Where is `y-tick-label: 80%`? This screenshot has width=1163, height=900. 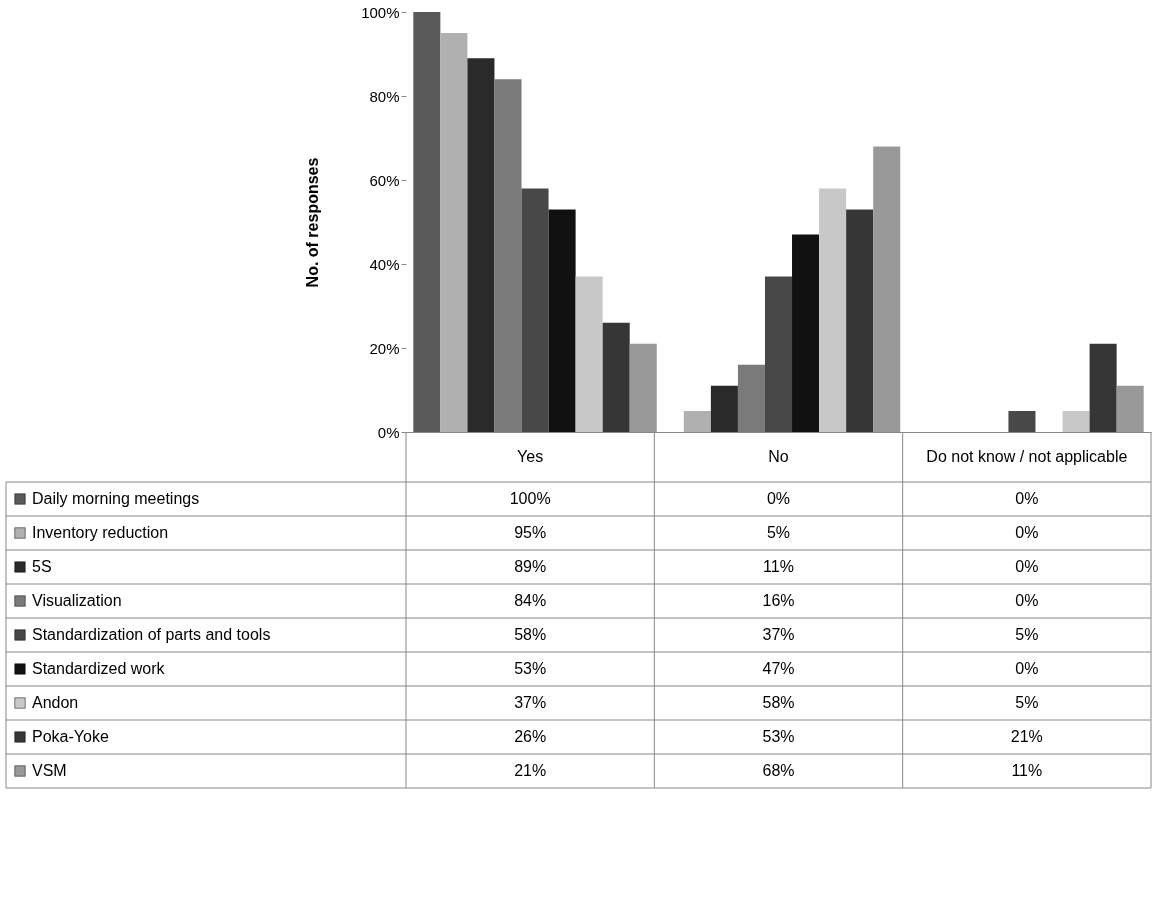
y-tick-label: 80% is located at coordinates (384, 96).